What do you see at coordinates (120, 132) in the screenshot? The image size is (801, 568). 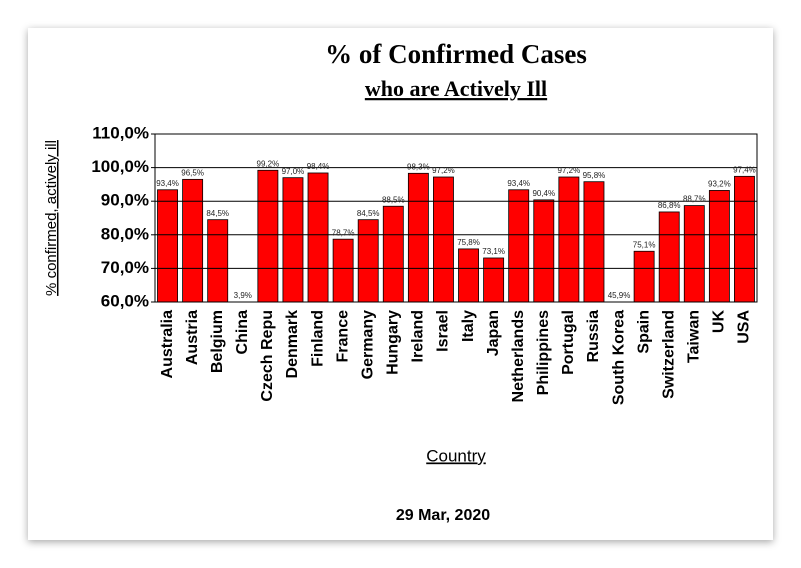 I see `y-tick-label: 110,0%` at bounding box center [120, 132].